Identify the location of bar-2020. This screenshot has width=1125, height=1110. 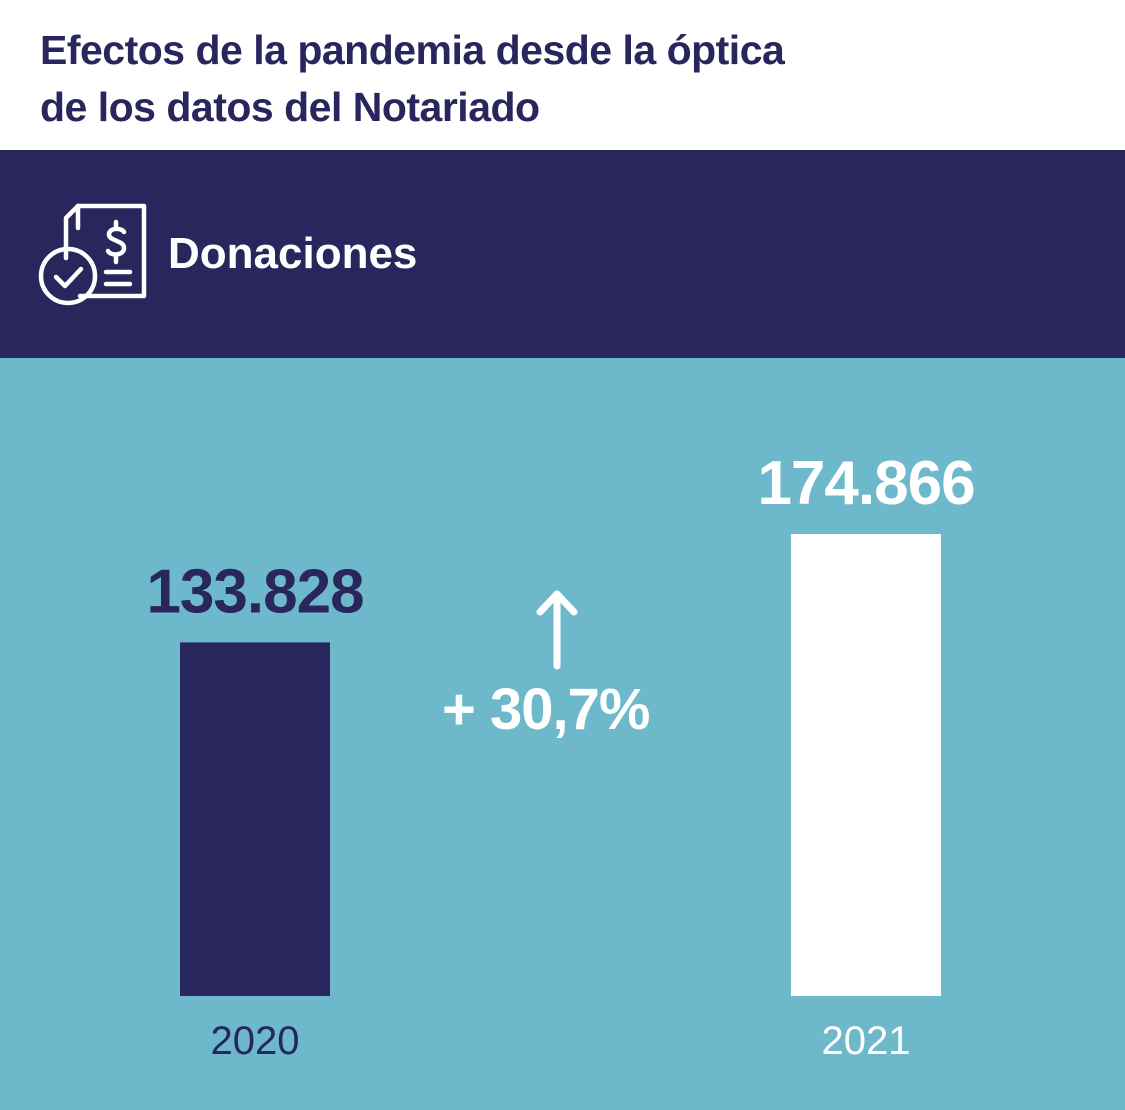
(255, 819).